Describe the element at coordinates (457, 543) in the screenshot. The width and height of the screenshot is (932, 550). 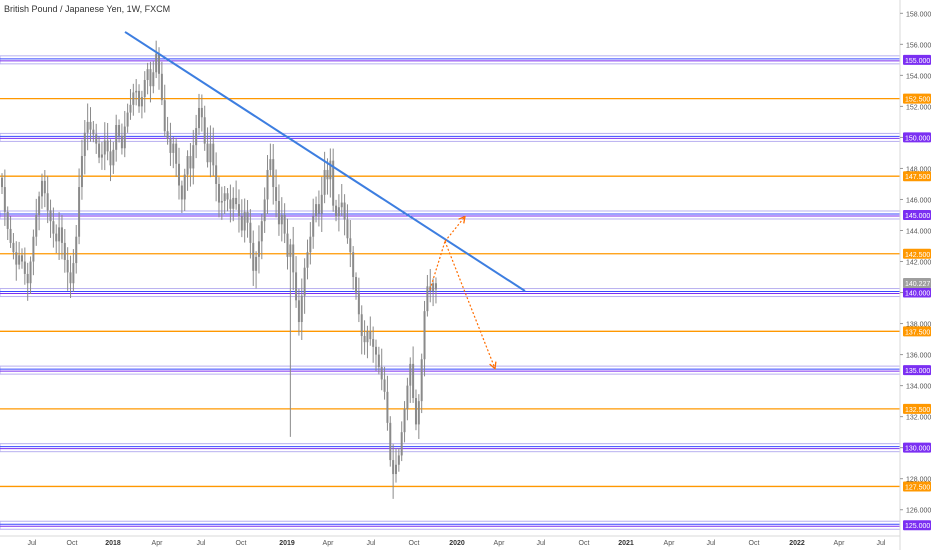
I see `time-tick-label: 2020` at that location.